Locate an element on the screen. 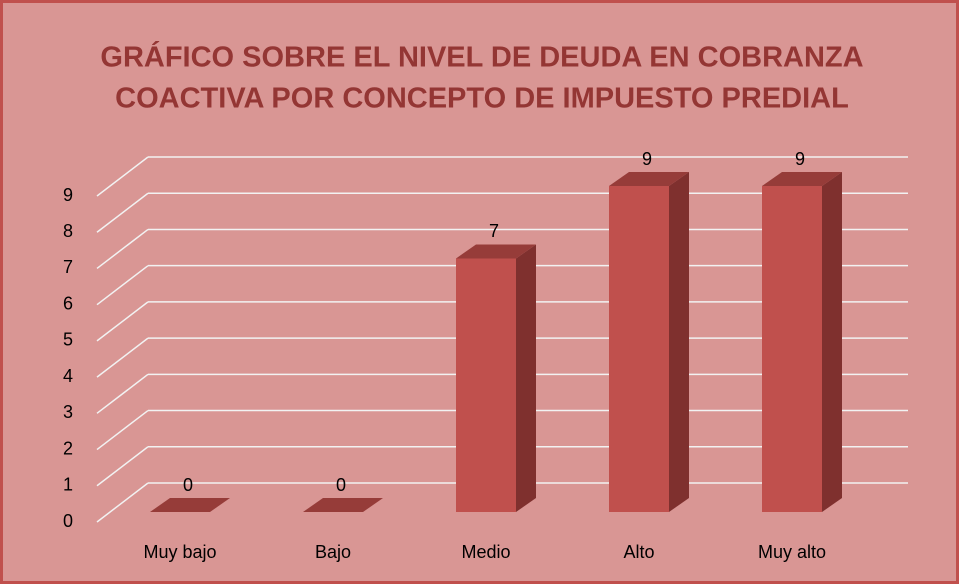 This screenshot has width=959, height=584. y-tick-label: 6 is located at coordinates (68, 303).